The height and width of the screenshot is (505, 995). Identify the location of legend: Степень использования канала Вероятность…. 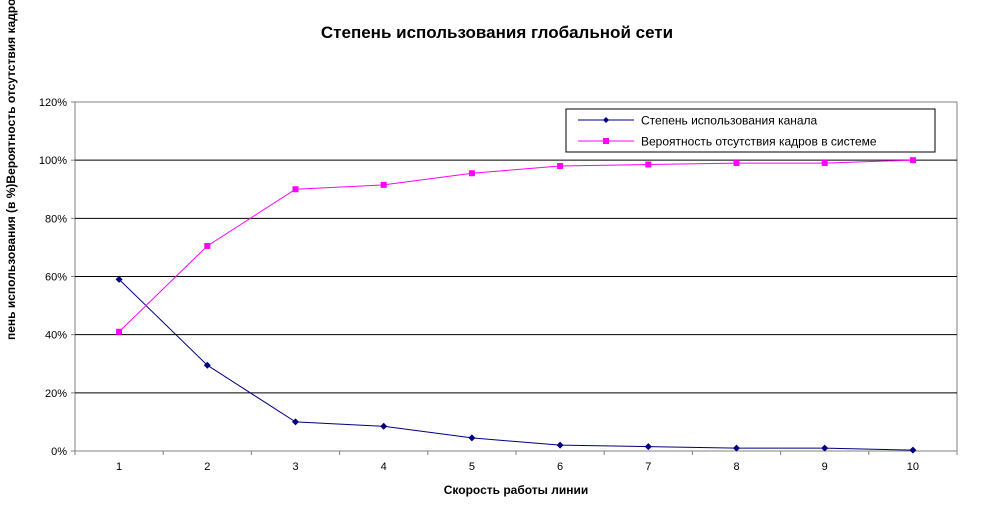
(750, 130).